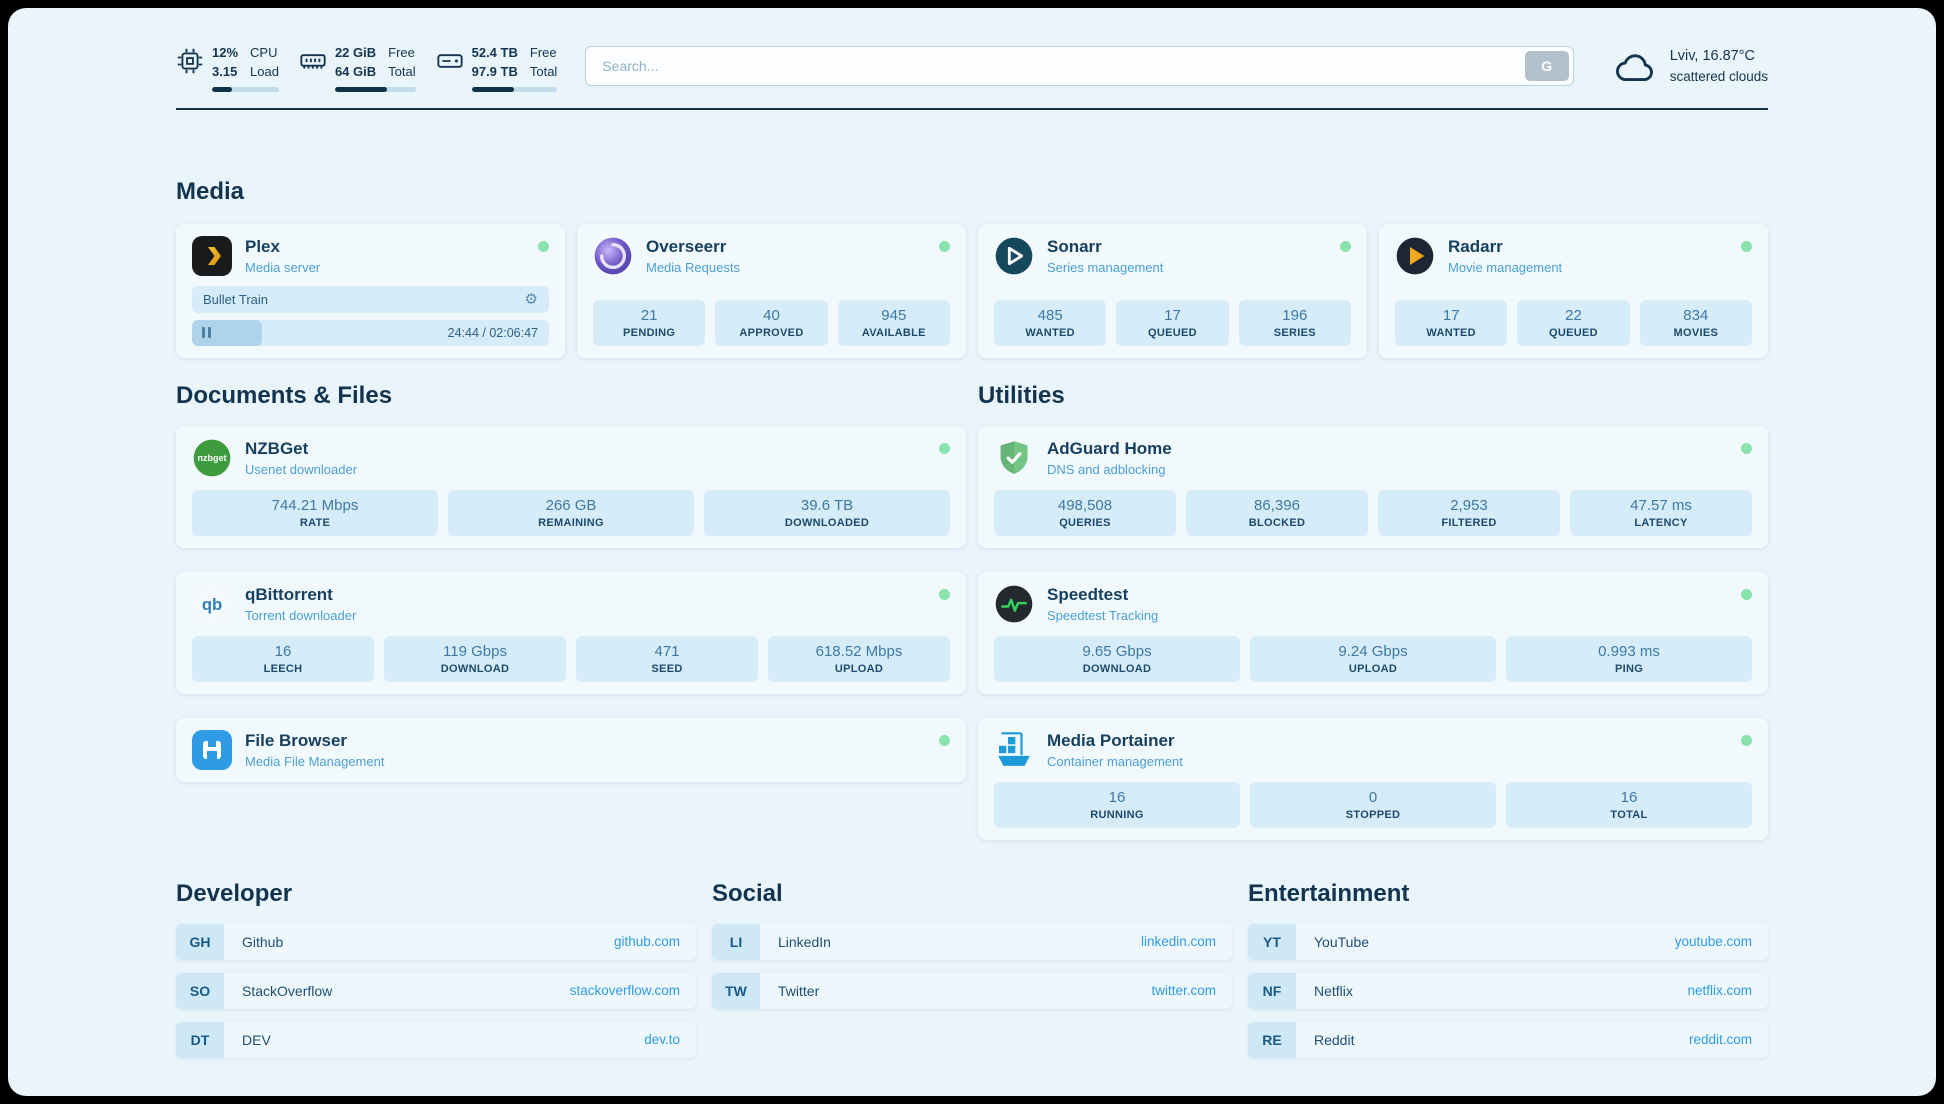 This screenshot has height=1104, width=1944. What do you see at coordinates (1508, 941) in the screenshot?
I see `link-row-youtube: YT YouTube youtube.com` at bounding box center [1508, 941].